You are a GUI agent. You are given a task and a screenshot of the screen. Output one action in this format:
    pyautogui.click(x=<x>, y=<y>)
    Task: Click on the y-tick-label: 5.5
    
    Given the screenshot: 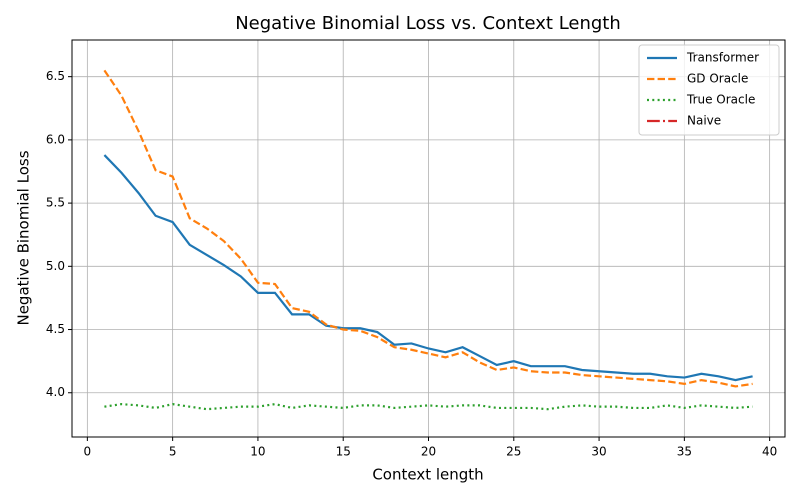 What is the action you would take?
    pyautogui.click(x=55, y=203)
    